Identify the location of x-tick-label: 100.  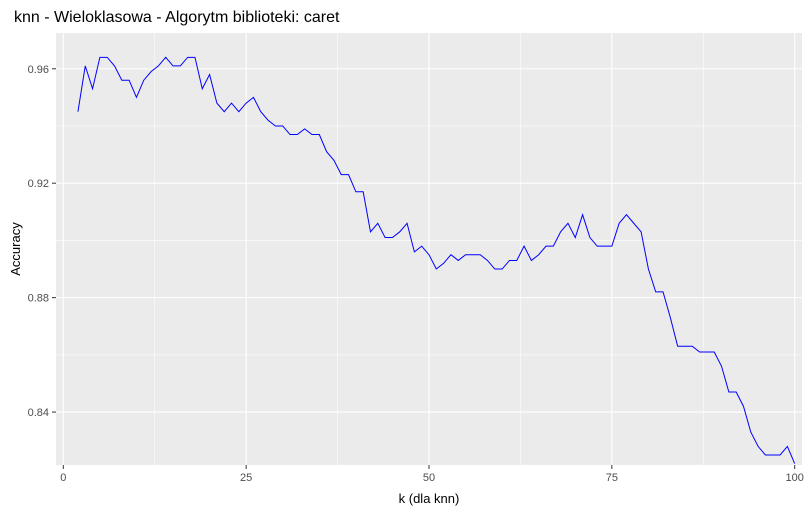
(795, 478).